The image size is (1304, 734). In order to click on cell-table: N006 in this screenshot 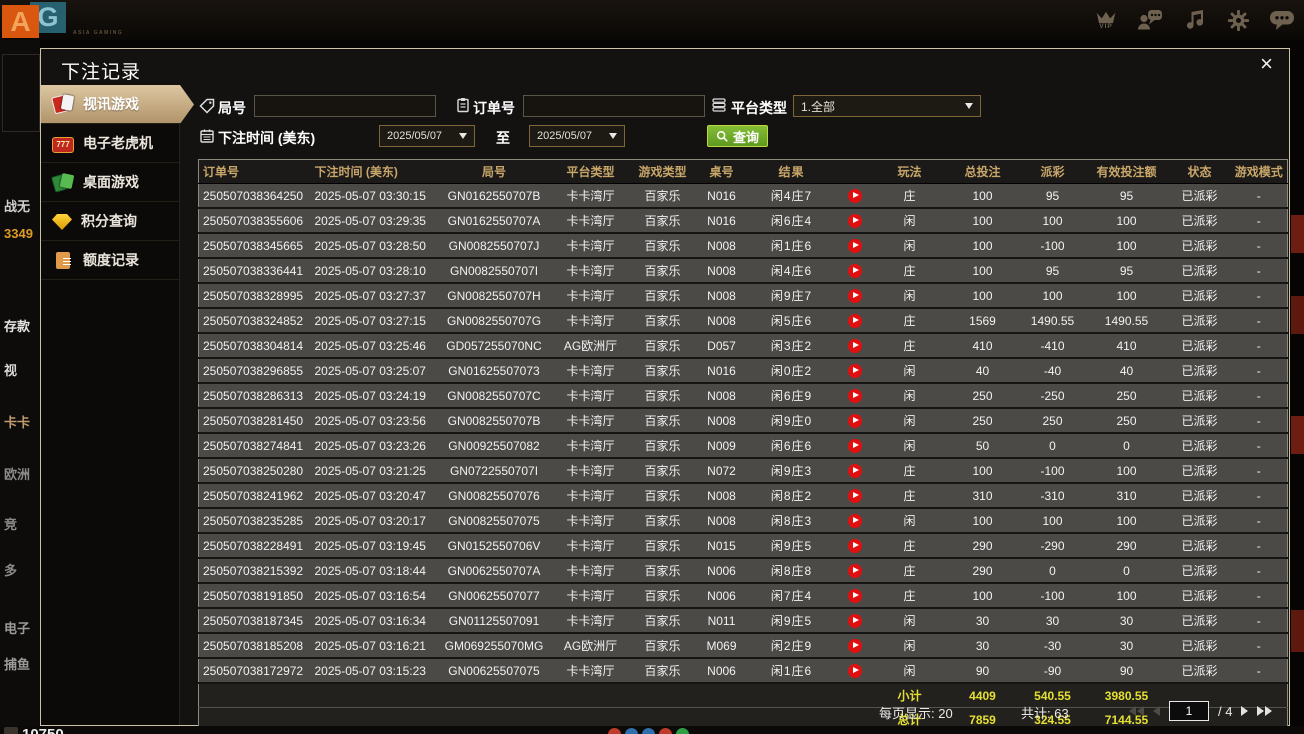, I will do `click(721, 571)`.